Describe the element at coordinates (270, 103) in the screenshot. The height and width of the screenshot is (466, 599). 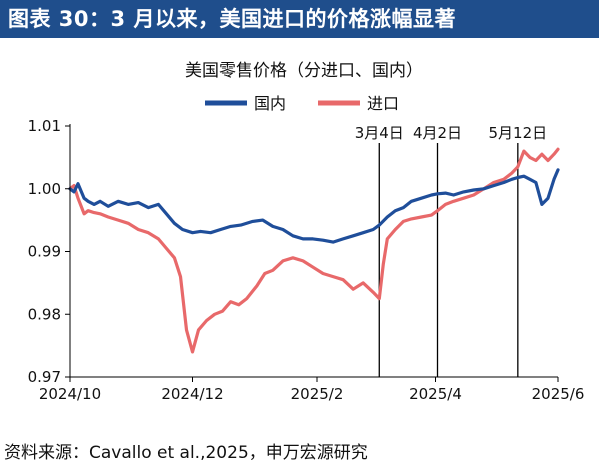
I see `legend-label-domestic: 国内` at that location.